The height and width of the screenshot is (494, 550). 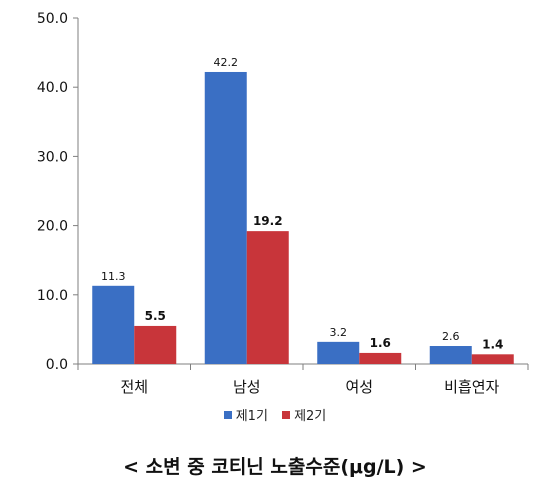 I want to click on legend-item-series-1: 제1기, so click(x=245, y=414).